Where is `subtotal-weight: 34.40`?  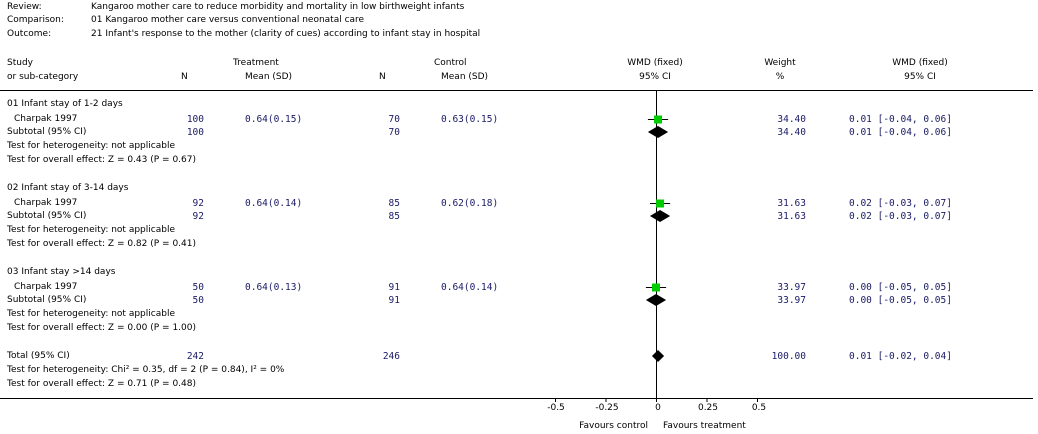 subtotal-weight: 34.40 is located at coordinates (791, 132).